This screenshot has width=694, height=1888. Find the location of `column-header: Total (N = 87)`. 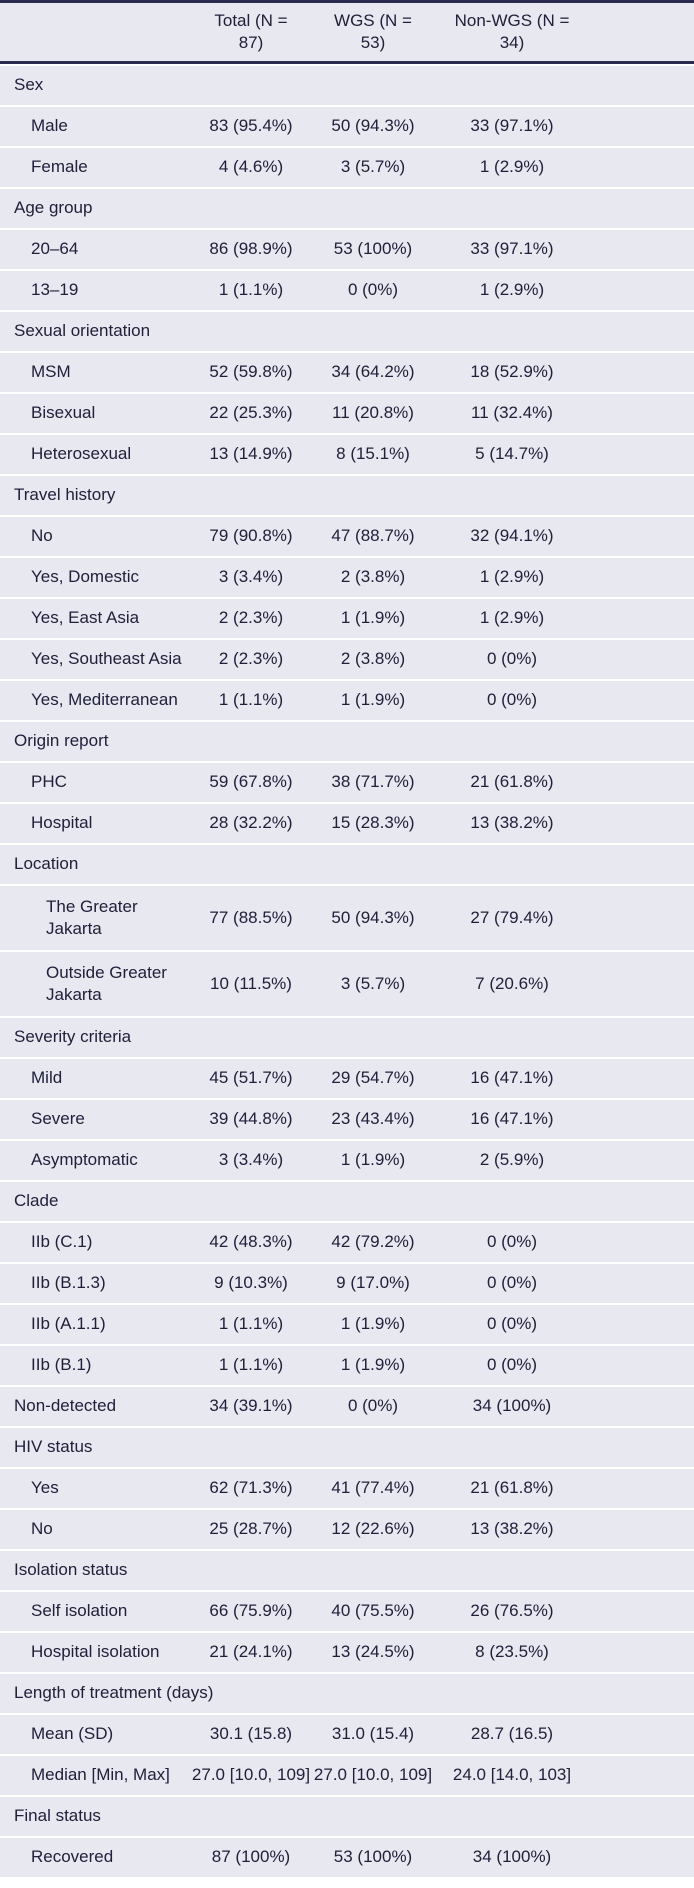

column-header: Total (N = 87) is located at coordinates (251, 31).